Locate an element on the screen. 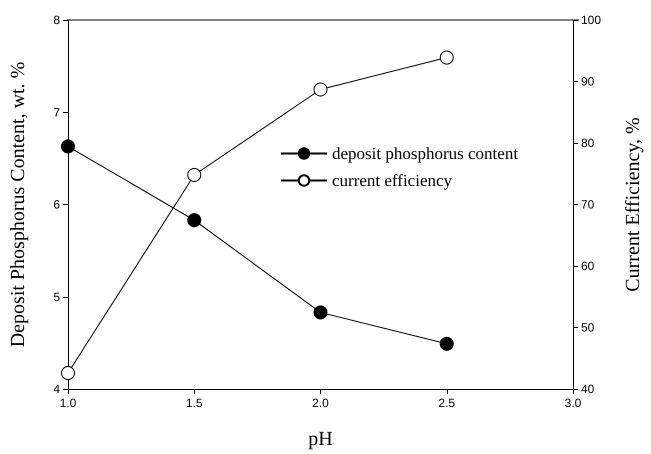 This screenshot has height=454, width=651. y2-tick-label: 50 is located at coordinates (588, 327).